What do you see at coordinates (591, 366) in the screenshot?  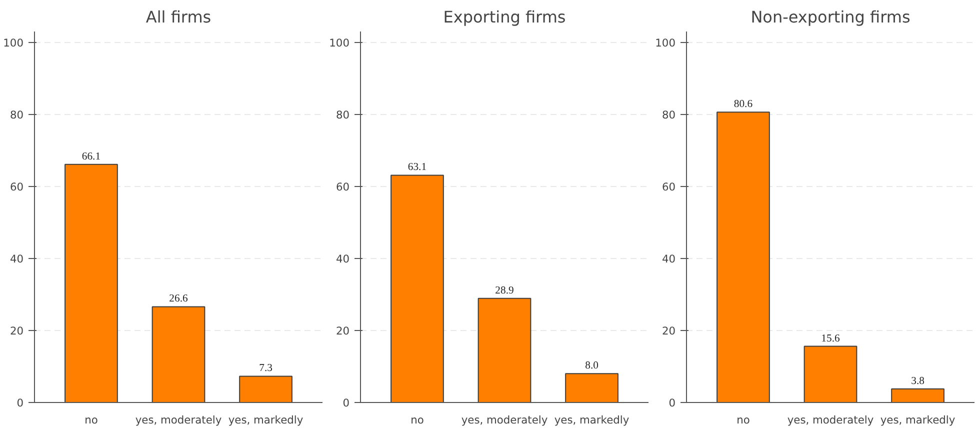 I see `data-label: 8.0` at bounding box center [591, 366].